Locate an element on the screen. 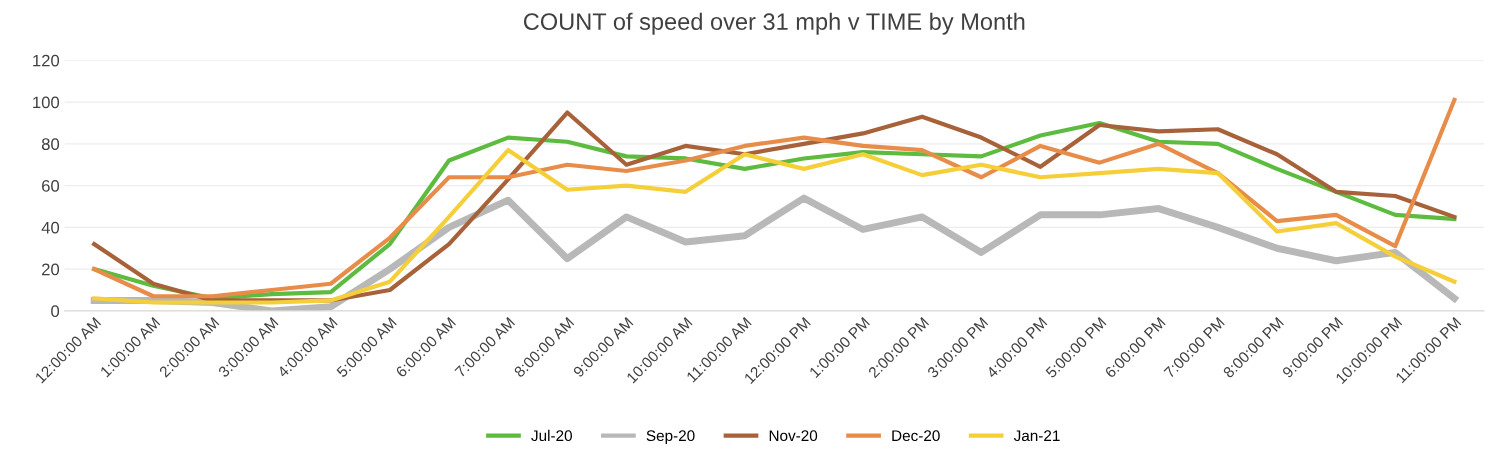 The image size is (1502, 464). y-tick-label: 80 is located at coordinates (50, 144).